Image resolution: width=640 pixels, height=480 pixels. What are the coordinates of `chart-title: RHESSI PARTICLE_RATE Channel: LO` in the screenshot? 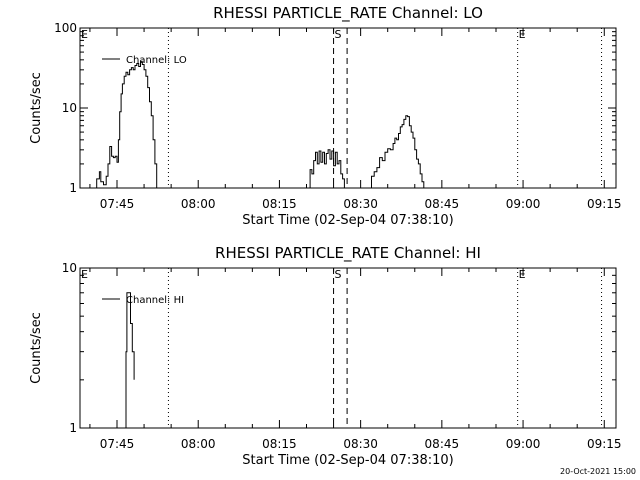 It's located at (348, 13).